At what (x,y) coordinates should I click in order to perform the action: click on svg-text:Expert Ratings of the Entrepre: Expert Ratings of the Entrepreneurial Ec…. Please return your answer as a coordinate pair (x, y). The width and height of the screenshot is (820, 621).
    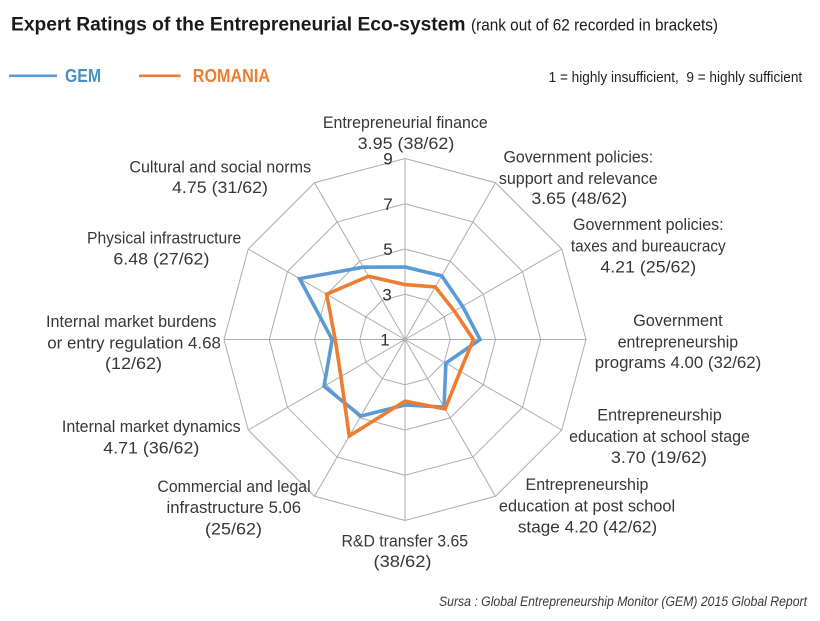
    Looking at the image, I should click on (238, 25).